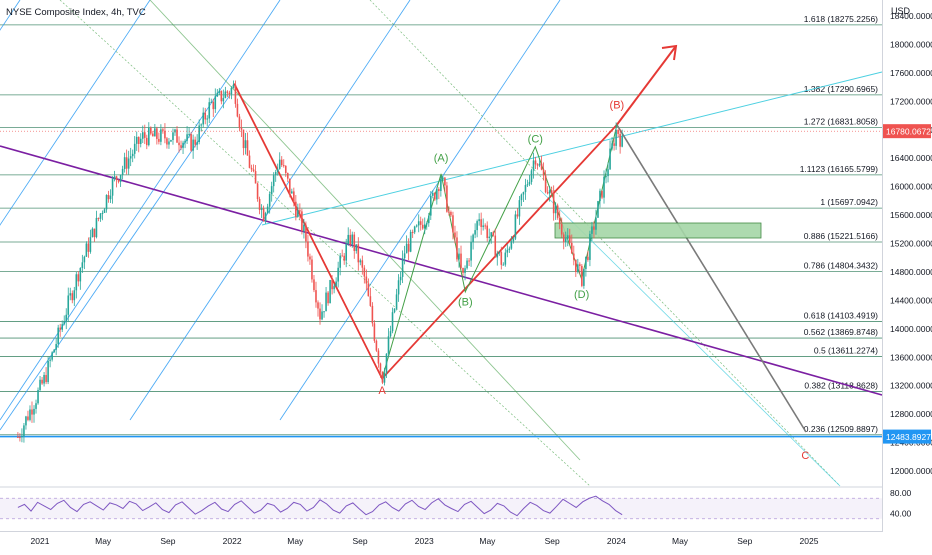 Image resolution: width=932 pixels, height=555 pixels. What do you see at coordinates (911, 471) in the screenshot?
I see `price-tick-label: 12000.0000` at bounding box center [911, 471].